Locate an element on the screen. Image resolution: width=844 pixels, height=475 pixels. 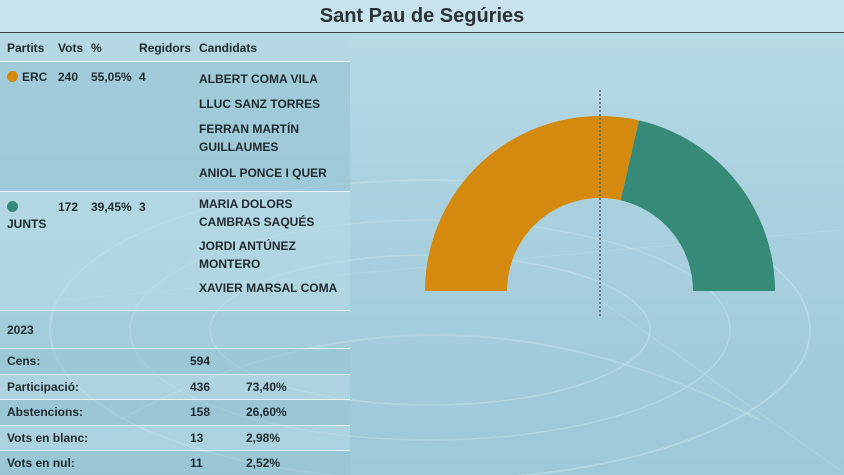
candidate-name: LLUC SANZ TORRES is located at coordinates (260, 104).